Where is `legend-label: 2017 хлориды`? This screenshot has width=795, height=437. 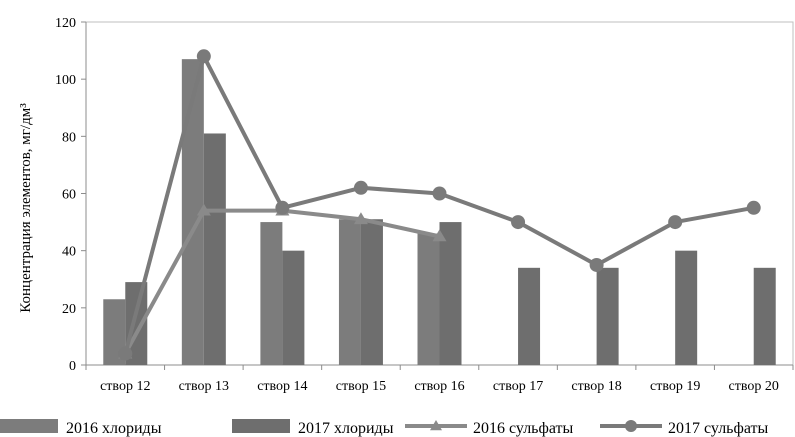
legend-label: 2017 хлориды is located at coordinates (346, 428).